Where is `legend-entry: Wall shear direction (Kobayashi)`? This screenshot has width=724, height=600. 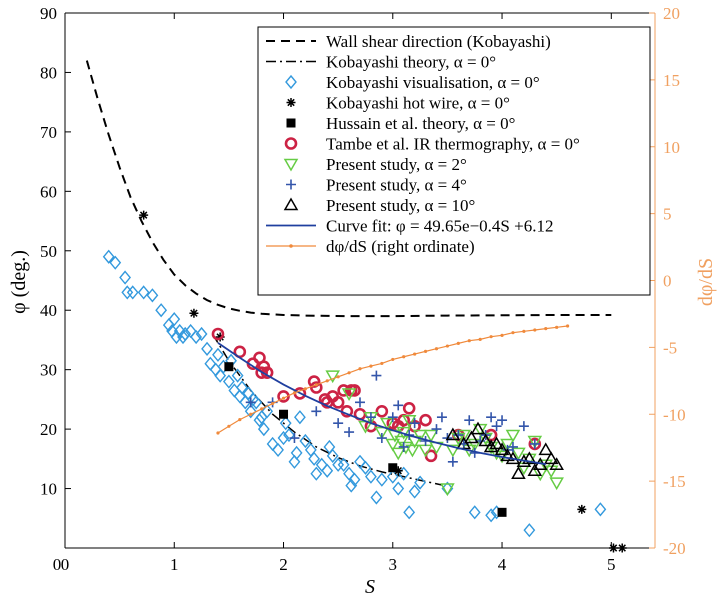
legend-entry: Wall shear direction (Kobayashi) is located at coordinates (408, 41).